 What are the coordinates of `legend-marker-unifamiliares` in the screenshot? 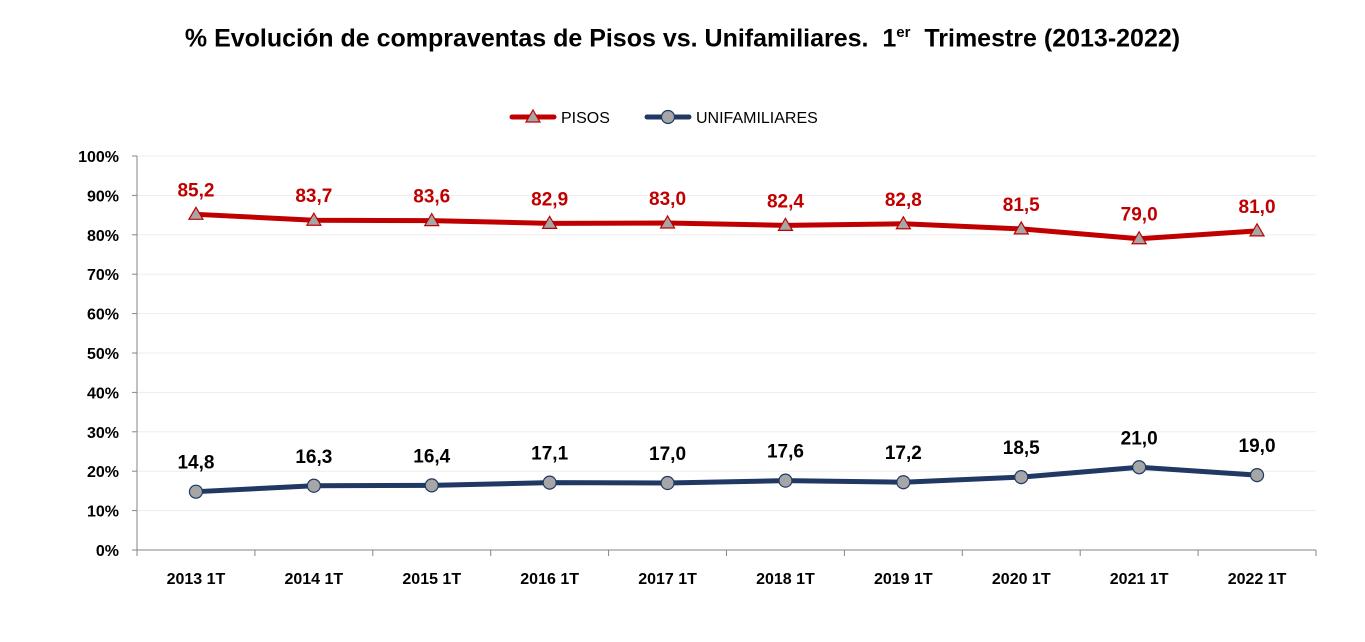 It's located at (668, 117).